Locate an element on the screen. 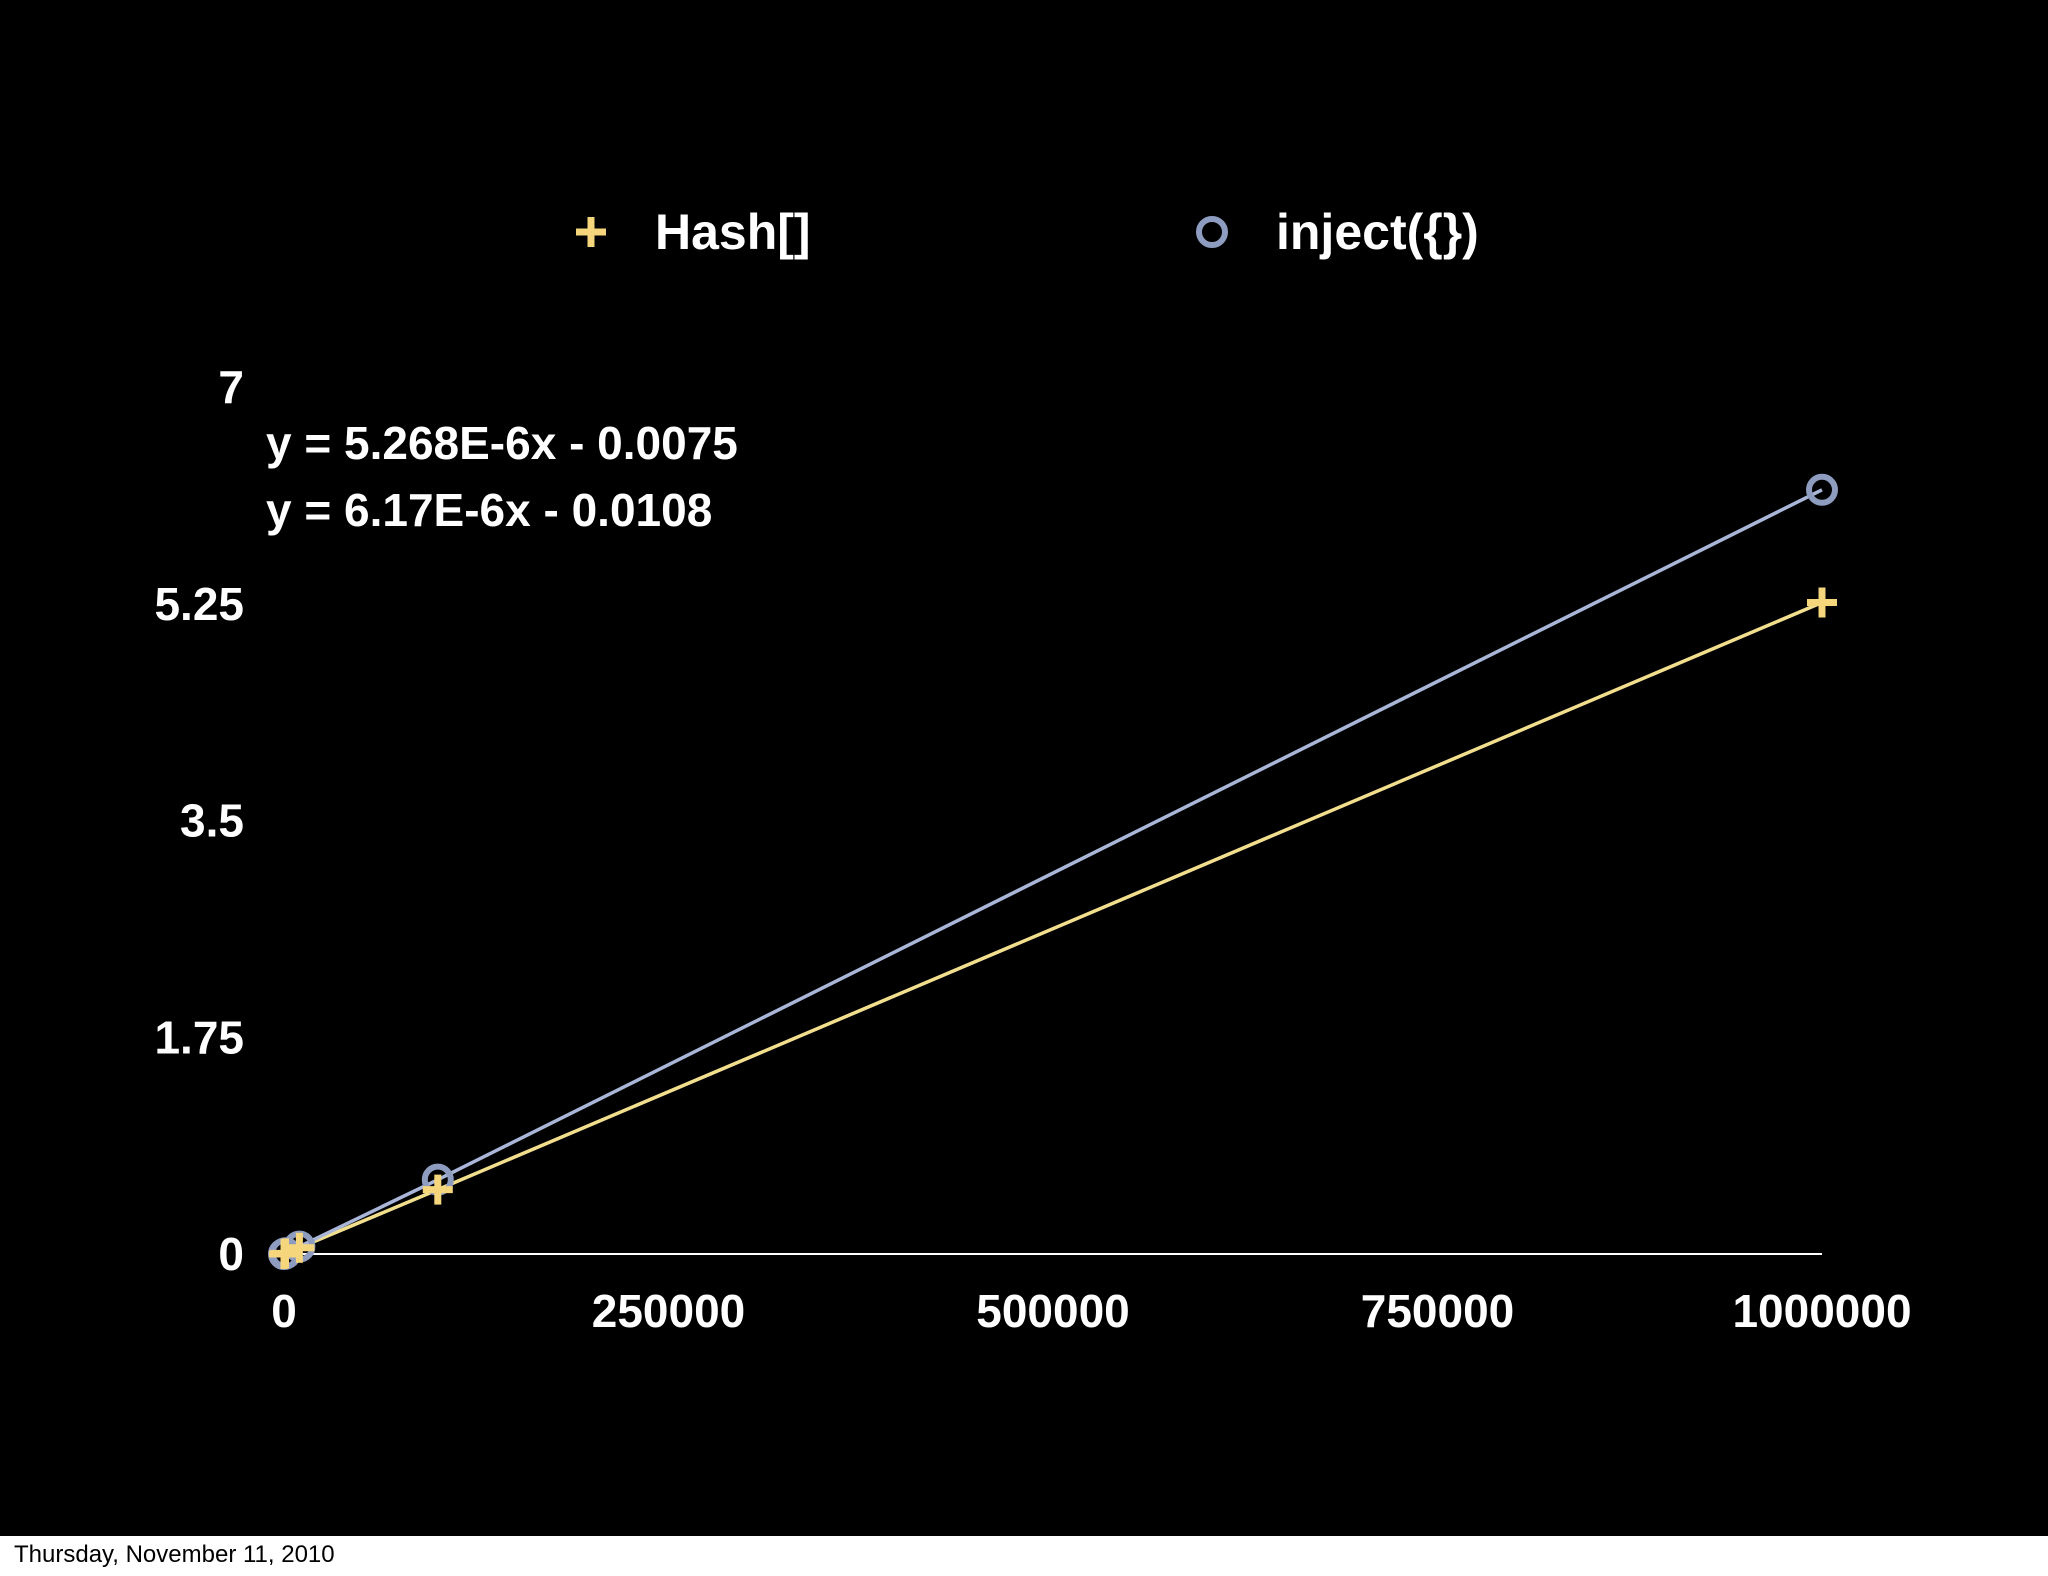  x-tick-label: 0 is located at coordinates (284, 1311).